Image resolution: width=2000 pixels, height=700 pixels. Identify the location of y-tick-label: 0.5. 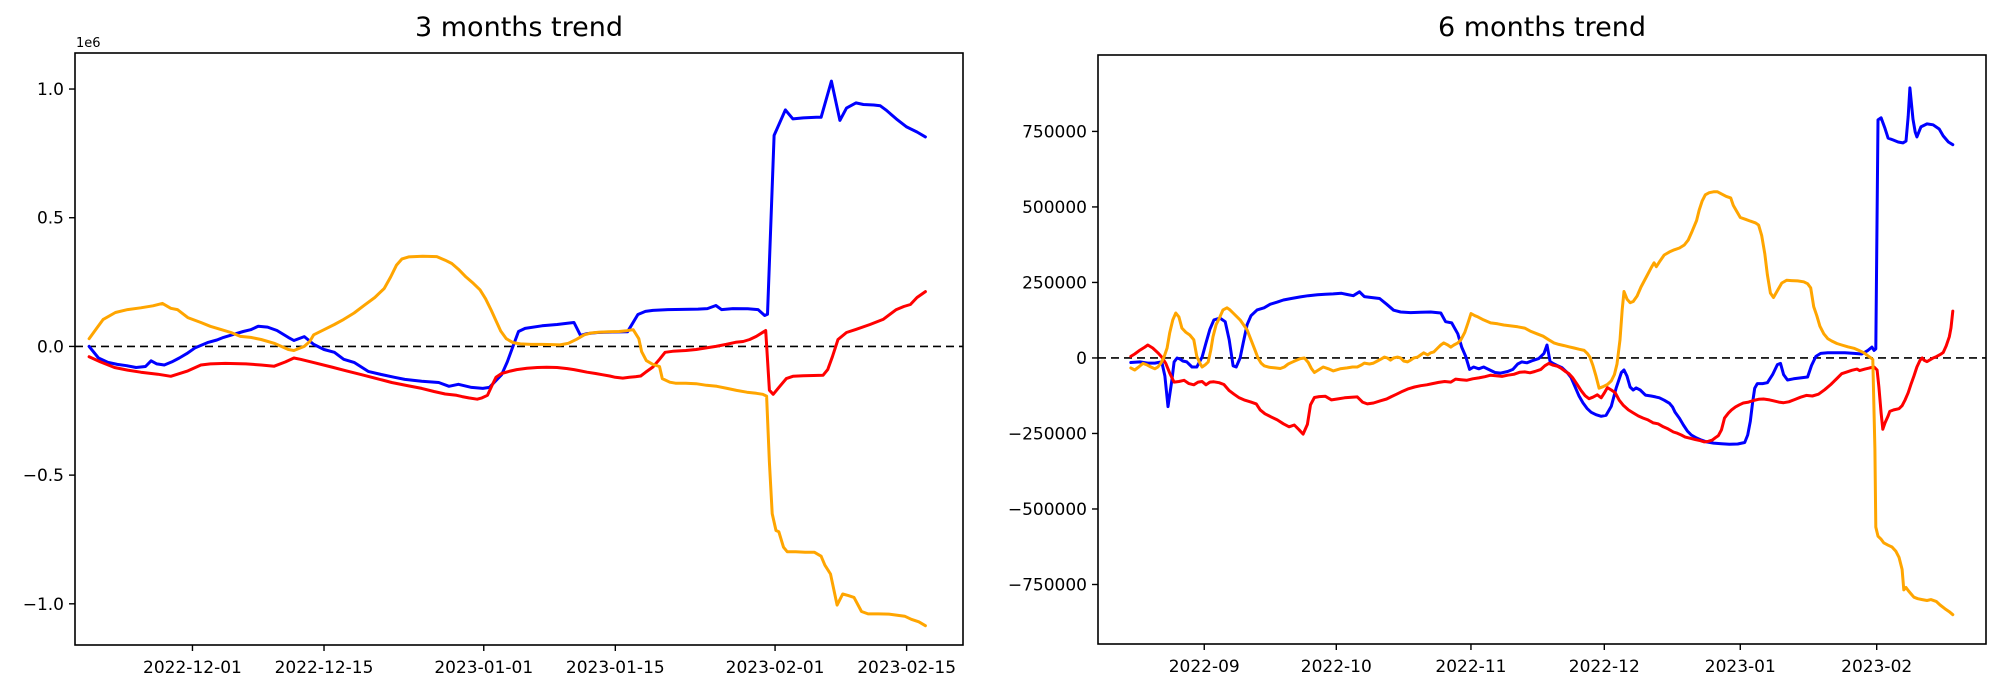
(50, 219).